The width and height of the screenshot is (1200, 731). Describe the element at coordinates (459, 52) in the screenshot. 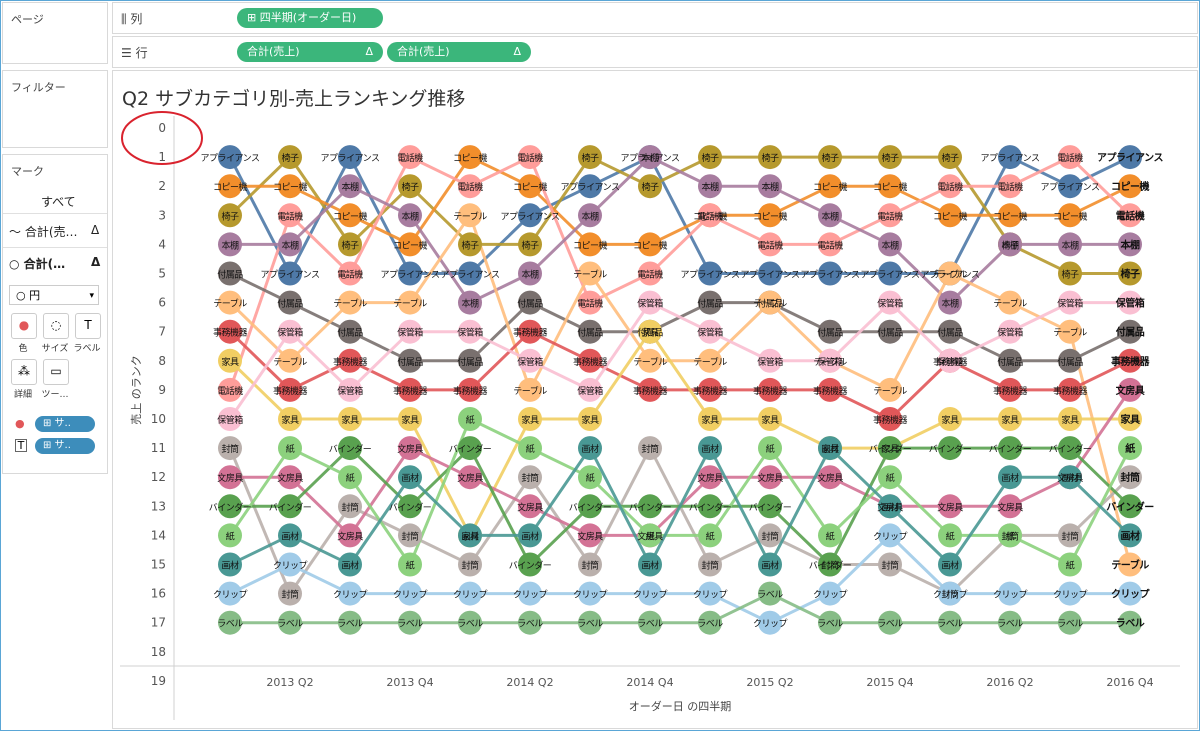

I see `sales-sum-pill-2: 合計(売上) Δ` at that location.